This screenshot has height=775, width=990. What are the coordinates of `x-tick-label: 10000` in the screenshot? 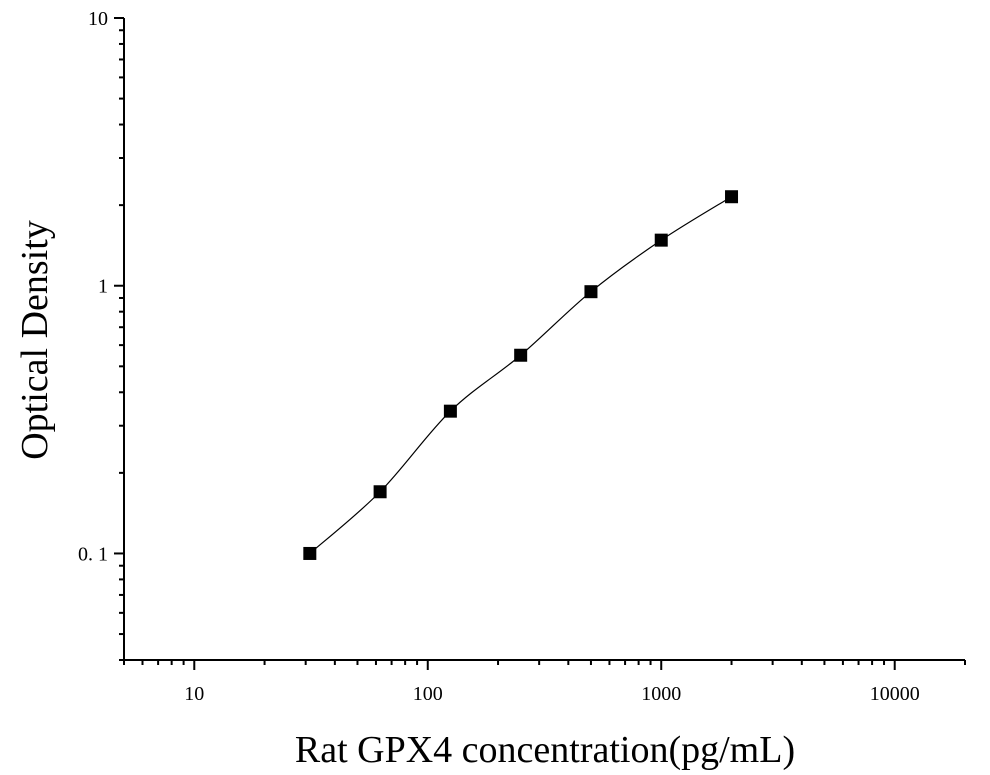 It's located at (895, 694).